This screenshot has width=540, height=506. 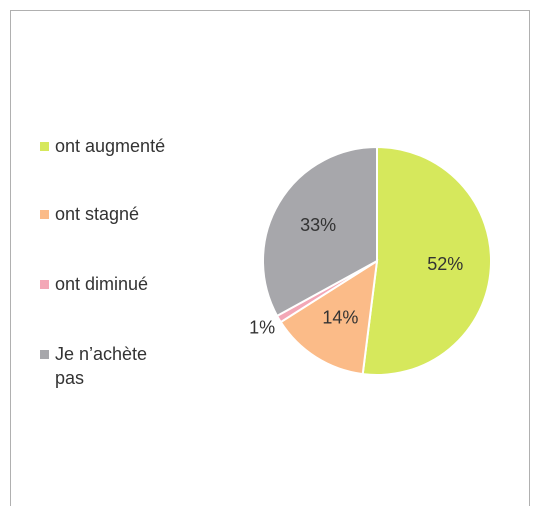 I want to click on legend-item: ont diminué, so click(x=94, y=284).